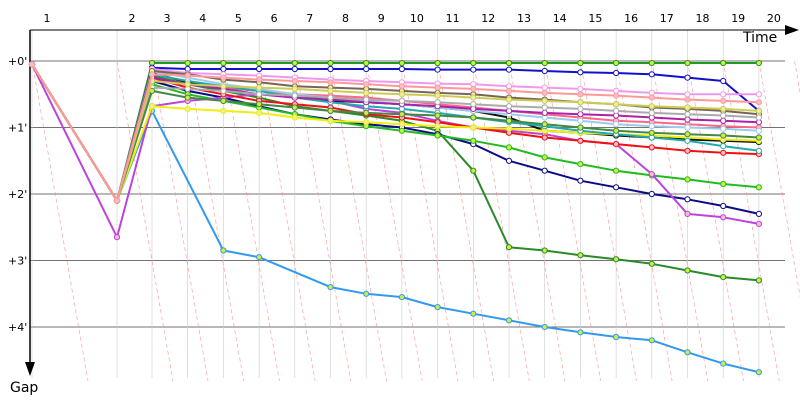  Describe the element at coordinates (488, 18) in the screenshot. I see `x-tick-label: 12` at that location.